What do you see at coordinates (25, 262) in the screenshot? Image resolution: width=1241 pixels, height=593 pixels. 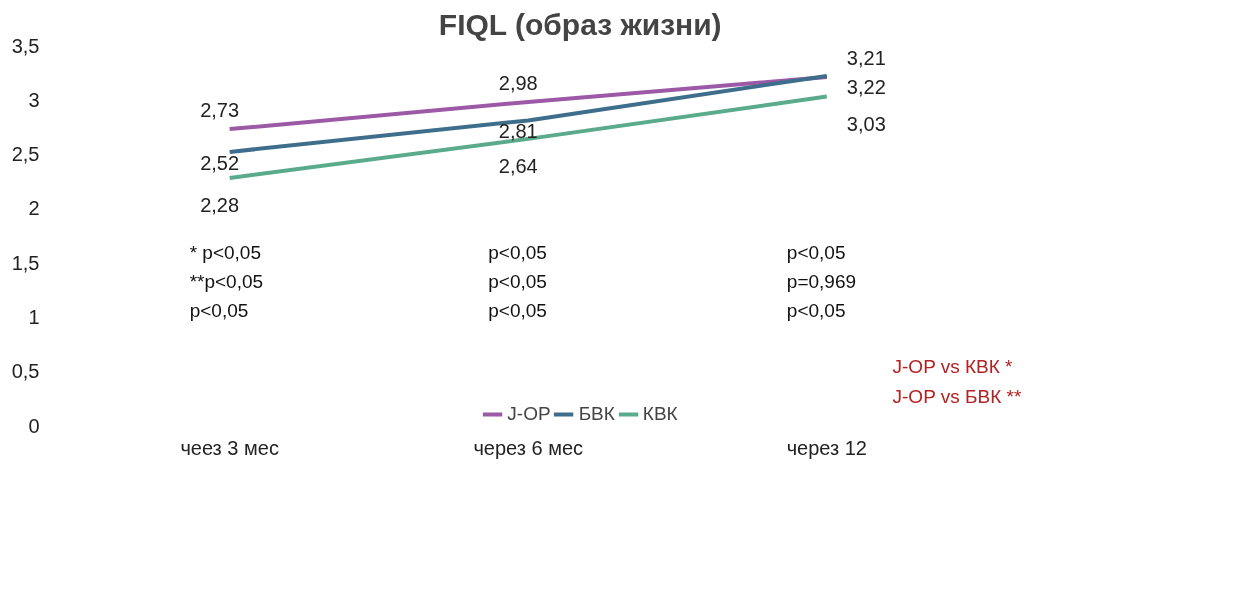 I see `y-tick-label: 1,5` at bounding box center [25, 262].